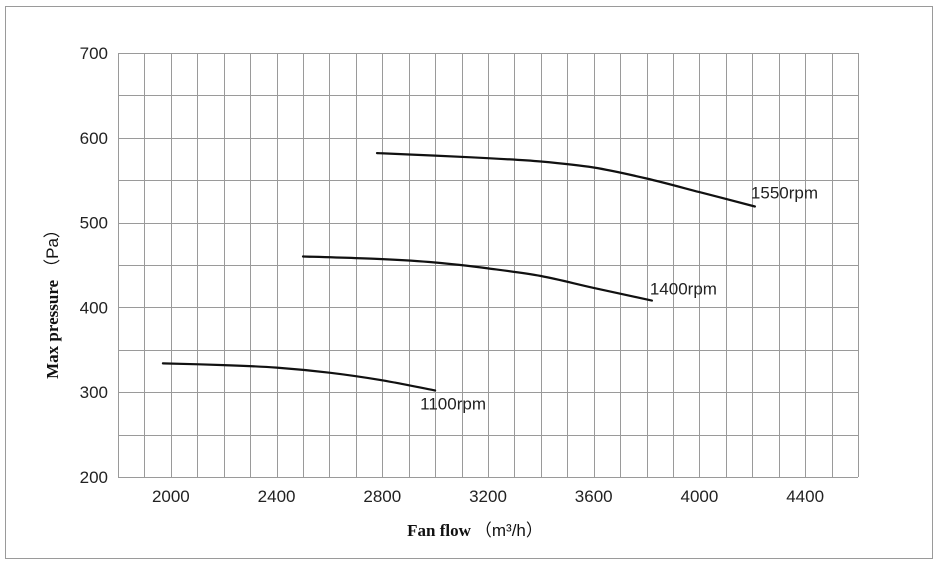 The height and width of the screenshot is (571, 941). What do you see at coordinates (488, 496) in the screenshot?
I see `x-tick-label: 3200` at bounding box center [488, 496].